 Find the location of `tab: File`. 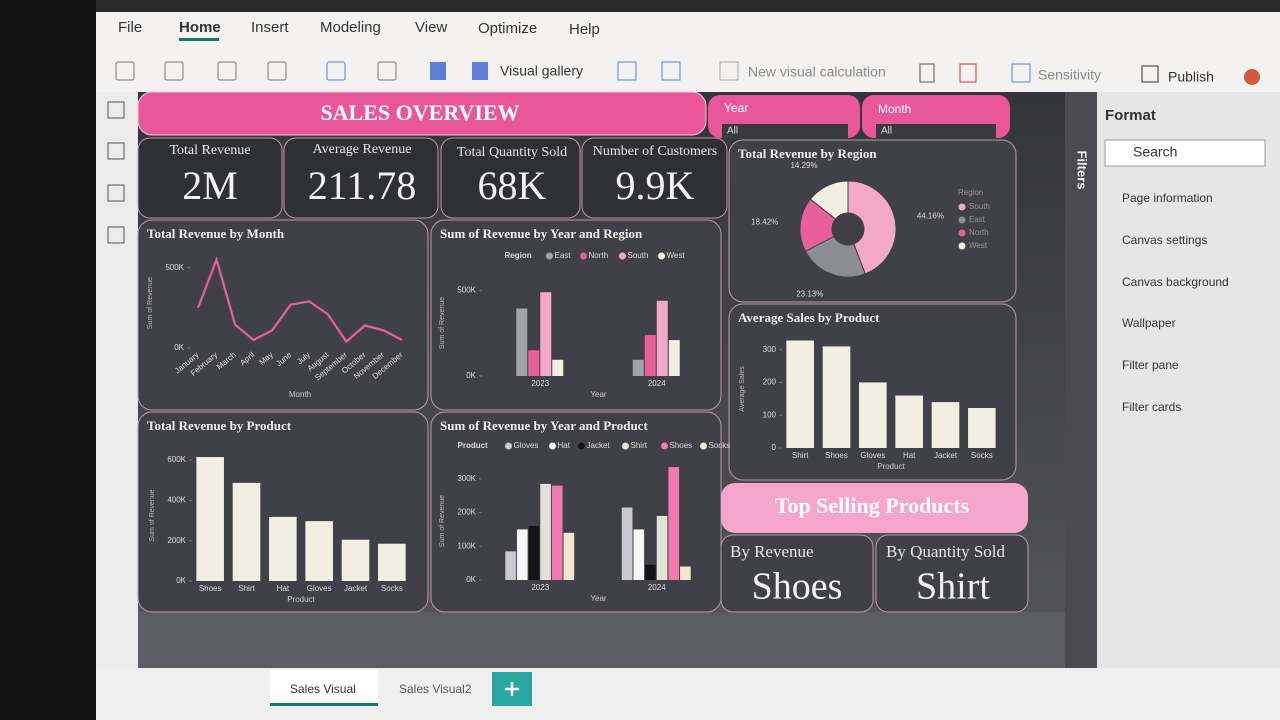

tab: File is located at coordinates (130, 27).